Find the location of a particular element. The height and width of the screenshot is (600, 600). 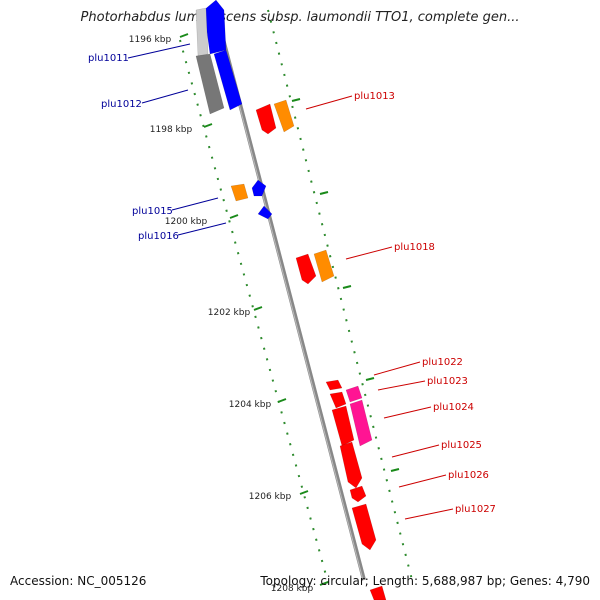

gene-label-plu1015: plu1015 is located at coordinates (152, 211).